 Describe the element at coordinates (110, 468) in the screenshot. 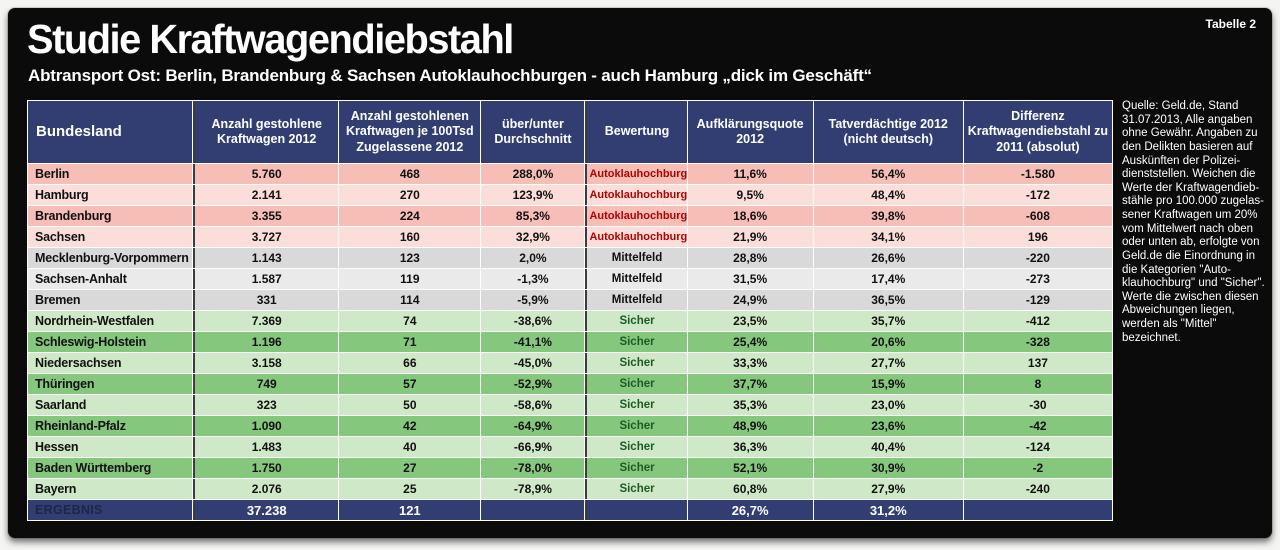

I see `cell-bundesland: Baden Württemberg` at that location.